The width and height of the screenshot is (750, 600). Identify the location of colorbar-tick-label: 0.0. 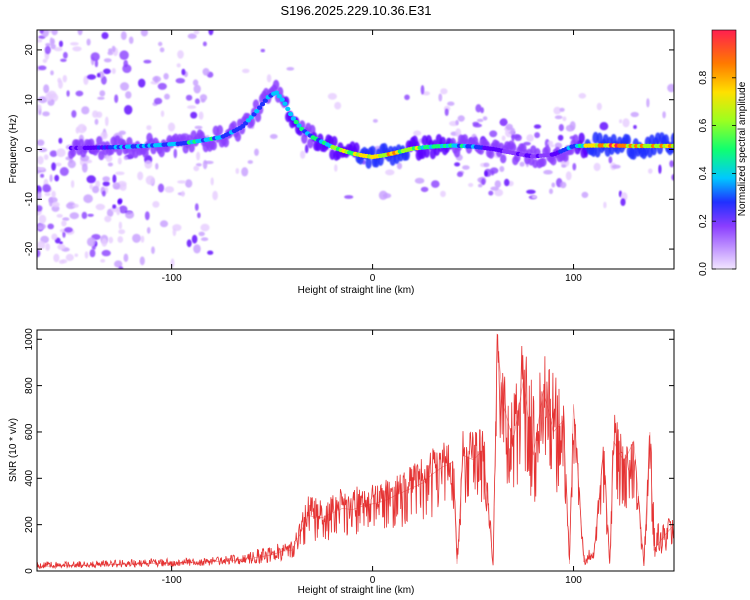
(703, 269).